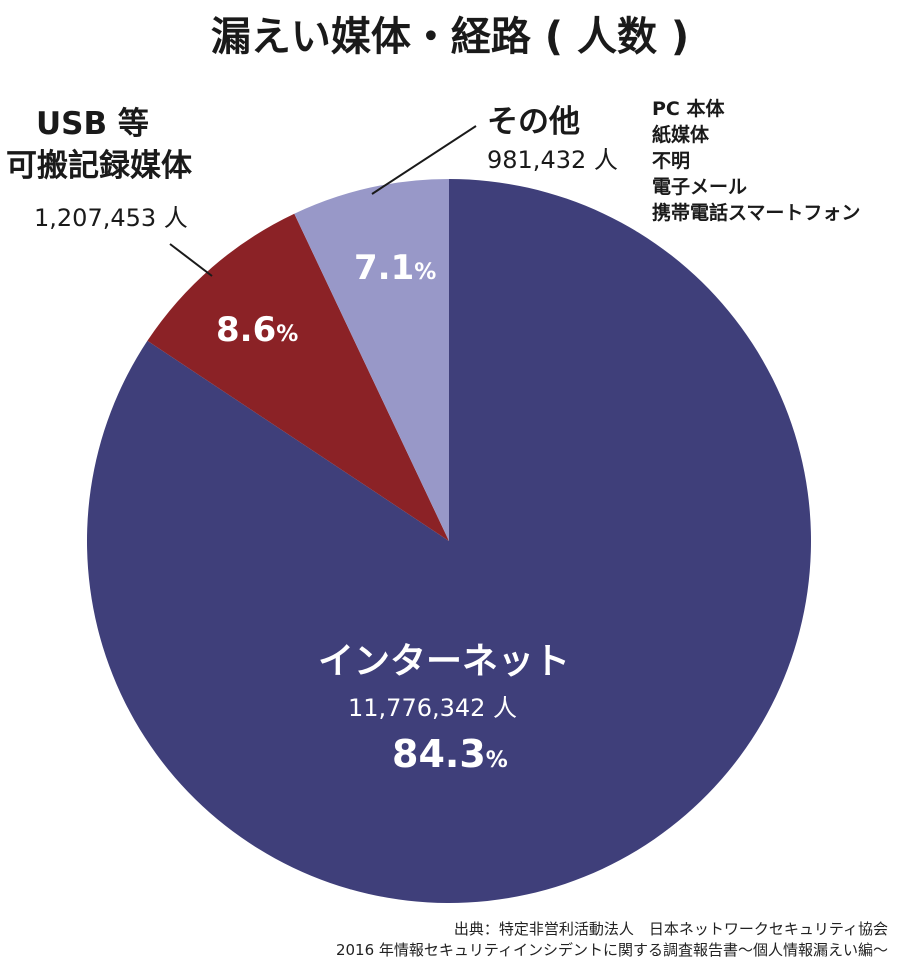  Describe the element at coordinates (450, 37) in the screenshot. I see `chart-title: 漏えい媒体・経路 ( 人数 )` at that location.